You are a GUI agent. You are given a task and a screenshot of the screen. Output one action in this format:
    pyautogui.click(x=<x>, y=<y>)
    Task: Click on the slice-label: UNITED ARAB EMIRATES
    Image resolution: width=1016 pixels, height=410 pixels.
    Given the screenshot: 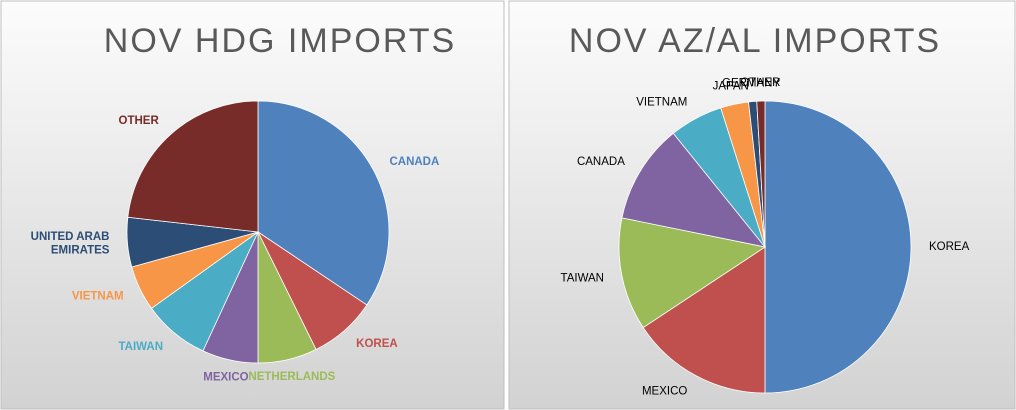 What is the action you would take?
    pyautogui.click(x=70, y=244)
    